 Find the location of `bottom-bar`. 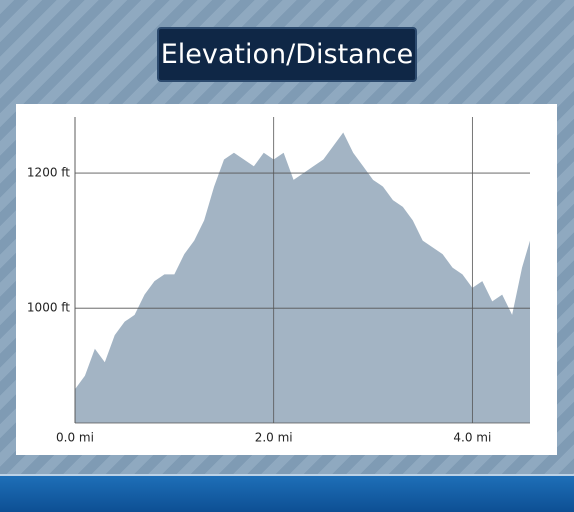

bottom-bar is located at coordinates (287, 493).